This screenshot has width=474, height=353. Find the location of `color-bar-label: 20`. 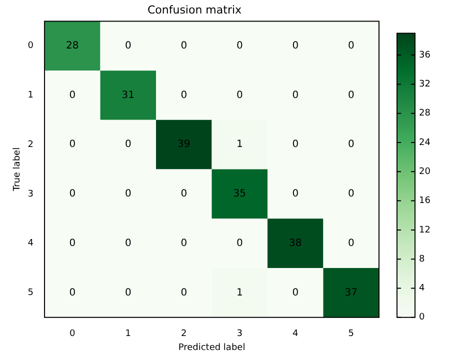

color-bar-label: 20 is located at coordinates (425, 172).